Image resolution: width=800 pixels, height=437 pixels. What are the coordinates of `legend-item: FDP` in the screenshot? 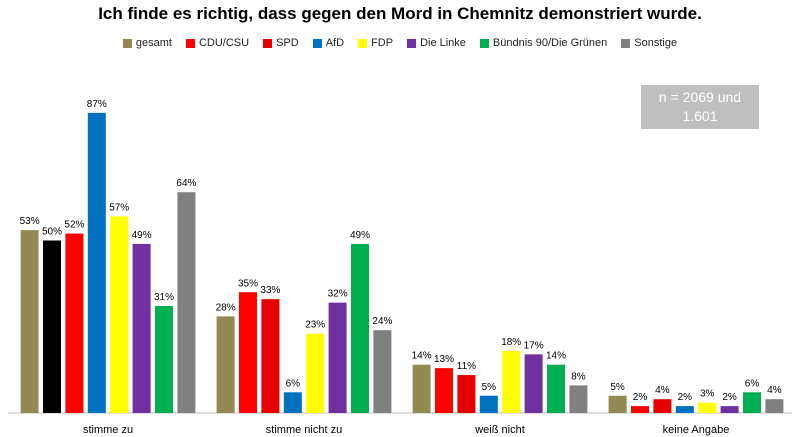 It's located at (375, 43).